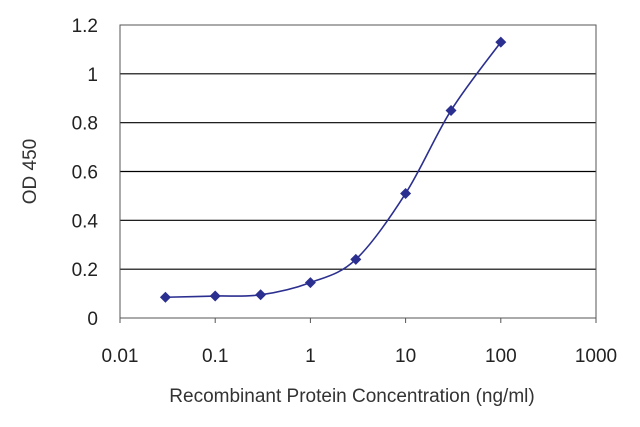  Describe the element at coordinates (215, 356) in the screenshot. I see `x-tick-label: 0.1` at that location.